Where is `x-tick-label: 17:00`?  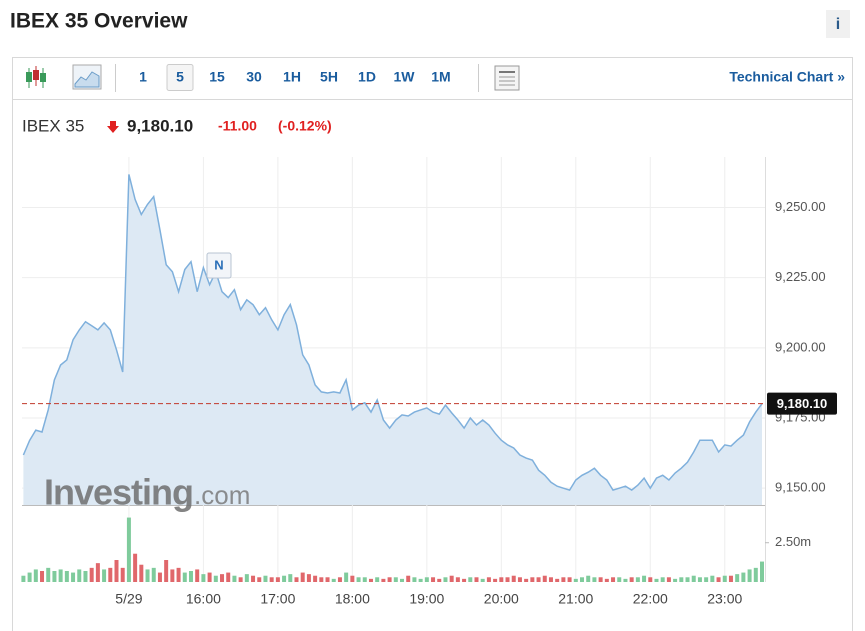
x-tick-label: 17:00 is located at coordinates (277, 599).